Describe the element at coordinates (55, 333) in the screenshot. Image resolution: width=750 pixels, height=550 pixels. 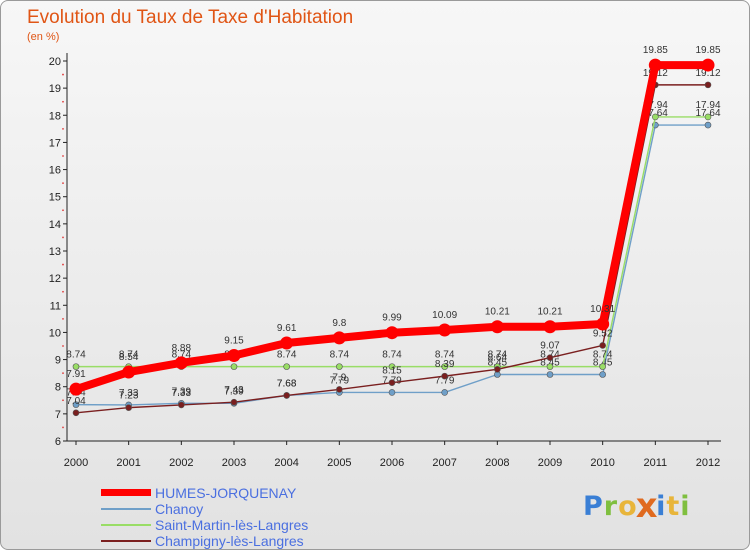
I see `y-tick-label: 10` at that location.